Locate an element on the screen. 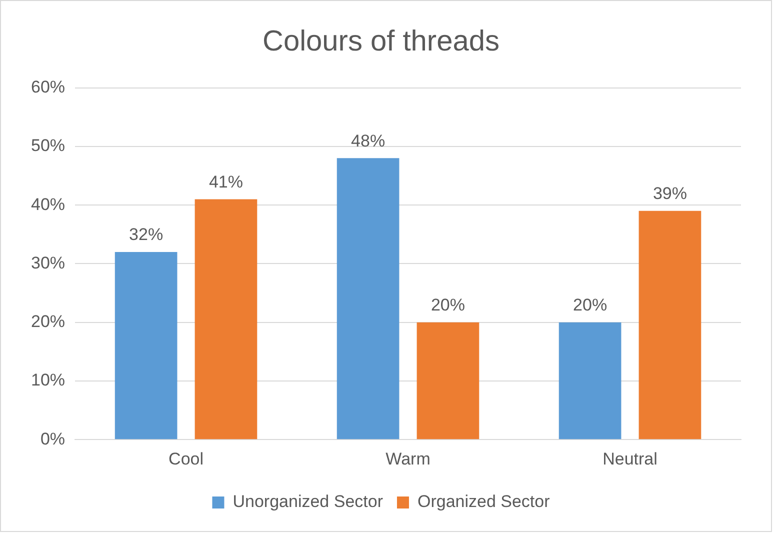 This screenshot has height=540, width=779. legend-label: Organized Sector is located at coordinates (483, 502).